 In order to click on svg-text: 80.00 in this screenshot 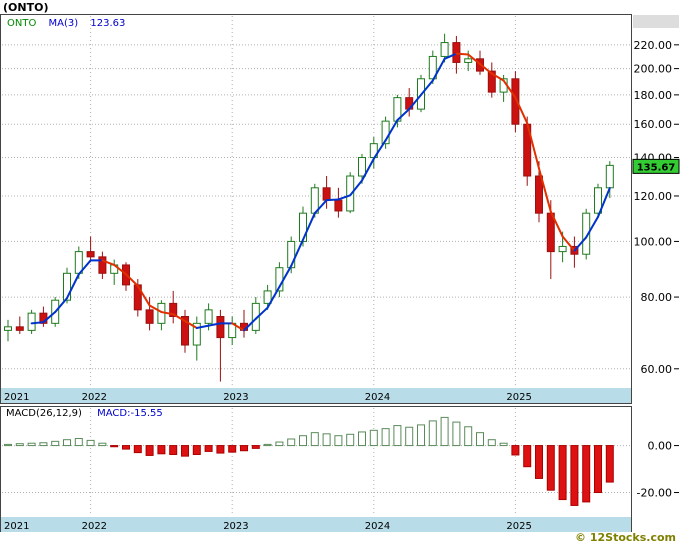, I will do `click(657, 297)`.